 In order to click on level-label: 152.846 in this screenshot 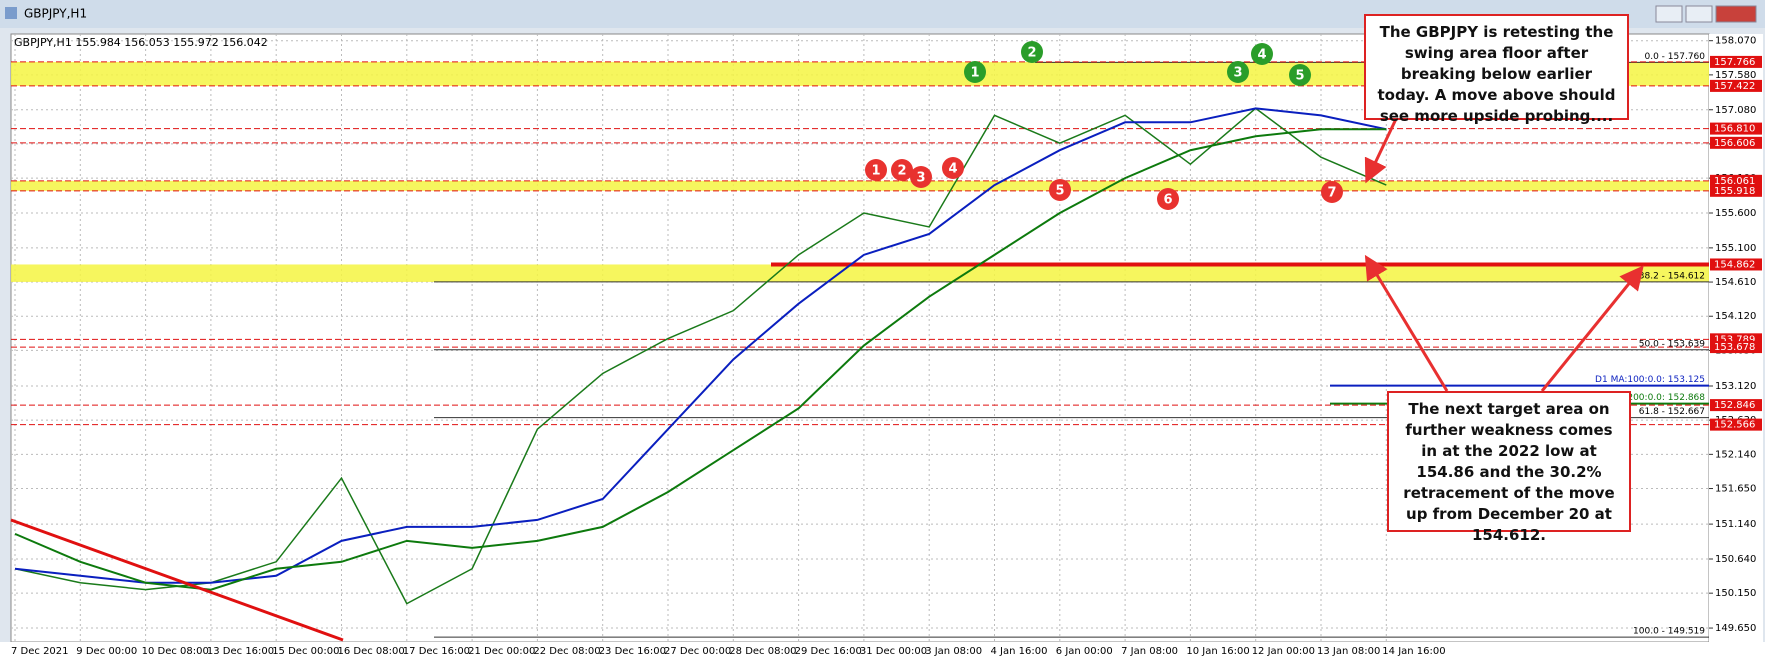, I will do `click(1734, 405)`.